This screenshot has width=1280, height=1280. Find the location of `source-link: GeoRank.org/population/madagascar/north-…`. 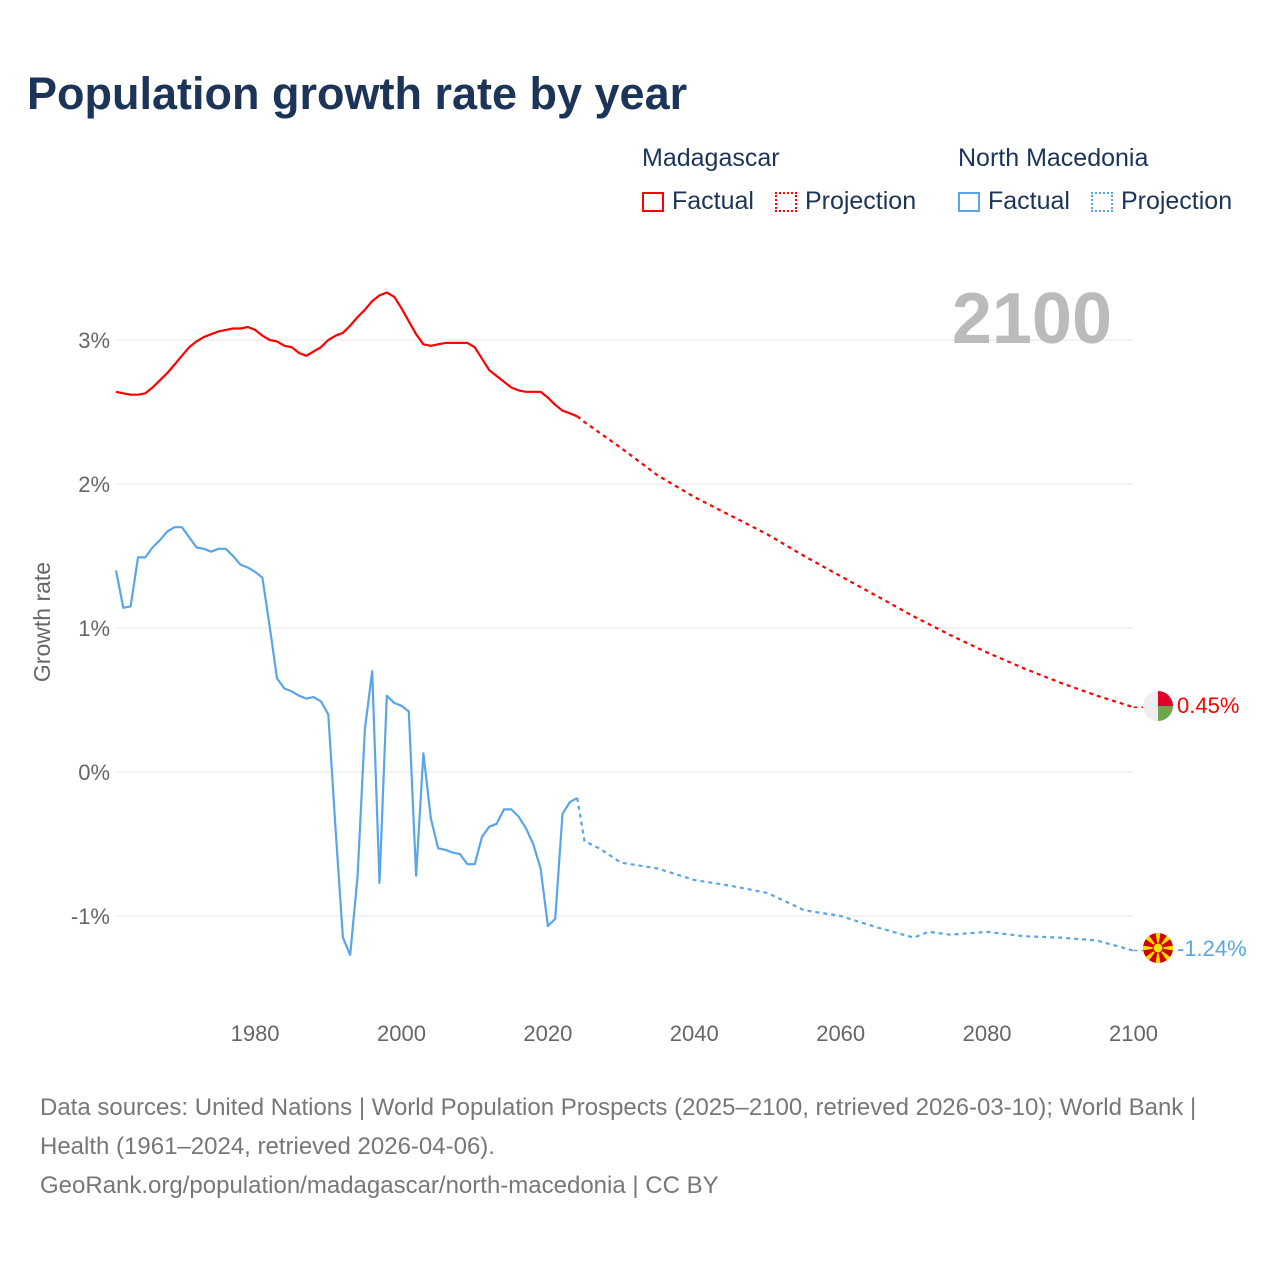

source-link: GeoRank.org/population/madagascar/north-… is located at coordinates (379, 1185).